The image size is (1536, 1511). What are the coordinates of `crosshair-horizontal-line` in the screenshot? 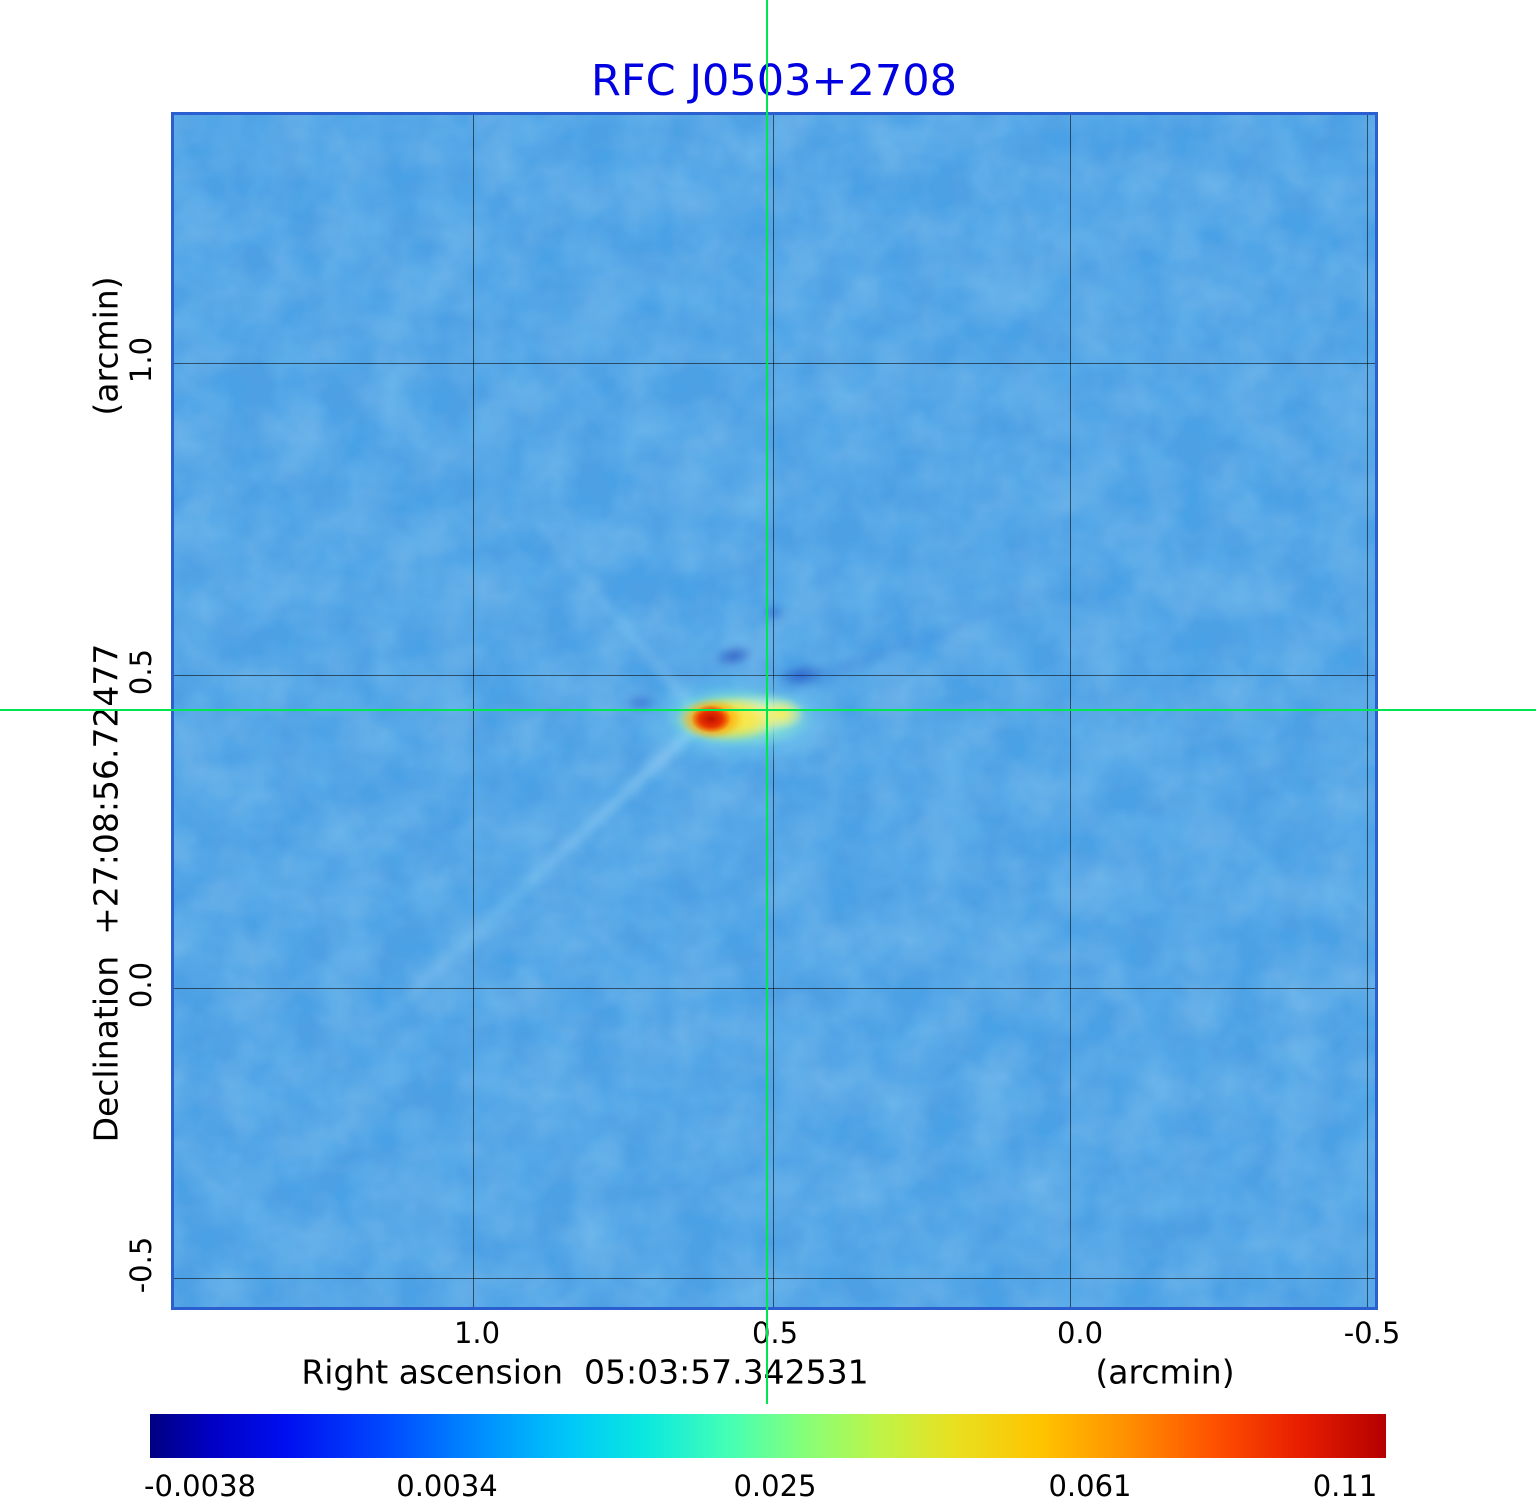 It's located at (768, 710).